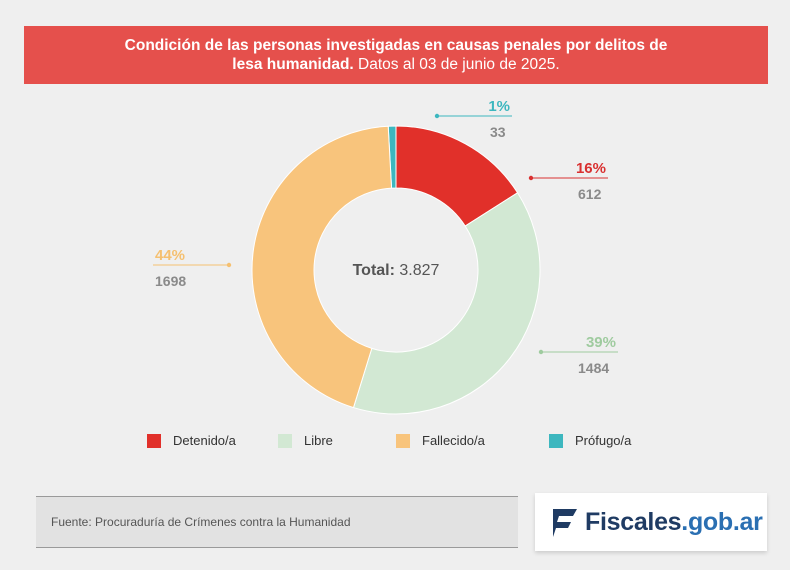 The height and width of the screenshot is (570, 790). I want to click on logo-wordmark: Fiscales.gob.ar, so click(674, 522).